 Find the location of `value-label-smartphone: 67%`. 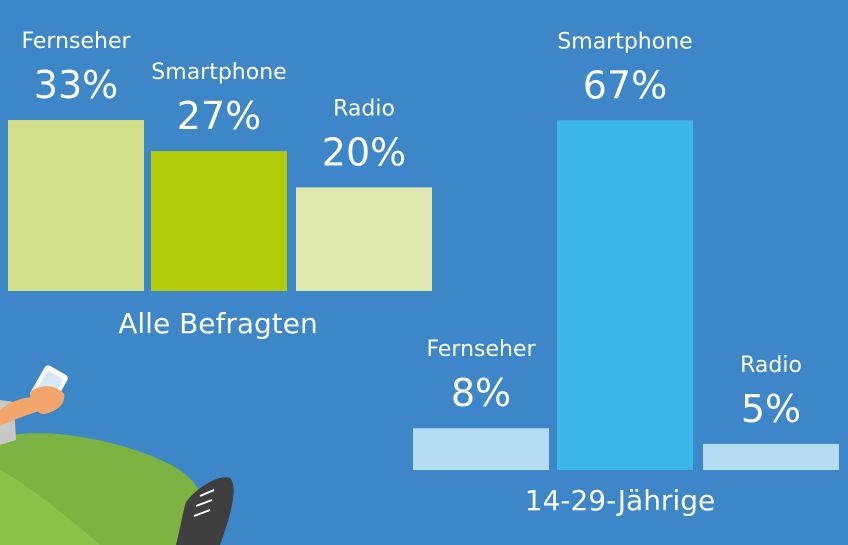

value-label-smartphone: 67% is located at coordinates (625, 85).